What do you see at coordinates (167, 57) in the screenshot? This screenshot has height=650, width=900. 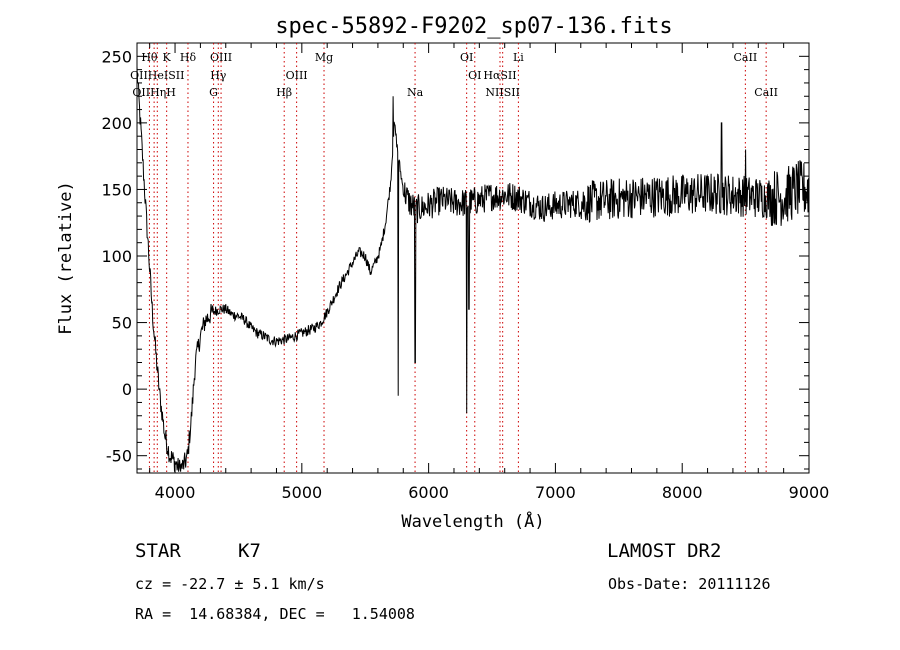 I see `line-marker-label: K` at bounding box center [167, 57].